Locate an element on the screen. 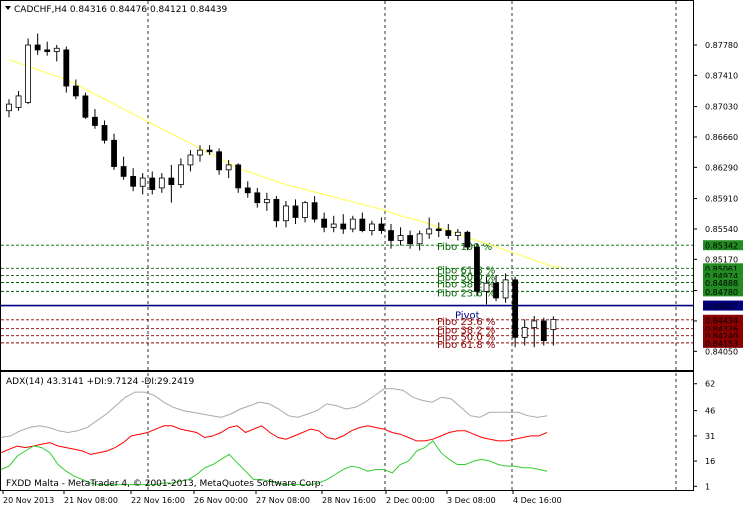  time-label: 27 Nov 08:00 is located at coordinates (283, 500).